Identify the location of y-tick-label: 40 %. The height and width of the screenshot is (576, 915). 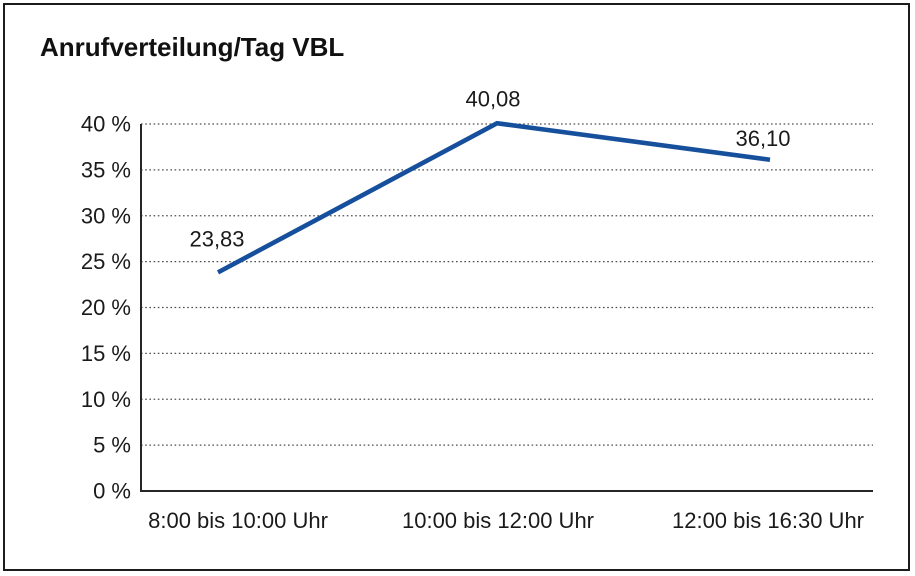
(106, 124).